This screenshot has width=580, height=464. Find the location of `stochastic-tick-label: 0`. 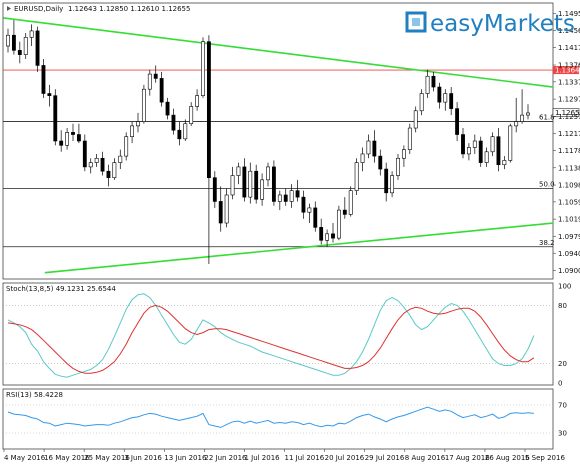

stochastic-tick-label: 0 is located at coordinates (560, 384).